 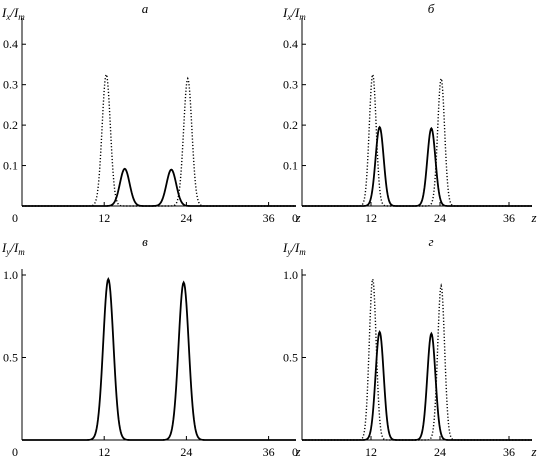 What do you see at coordinates (431, 8) in the screenshot?
I see `panel-letter: б` at bounding box center [431, 8].